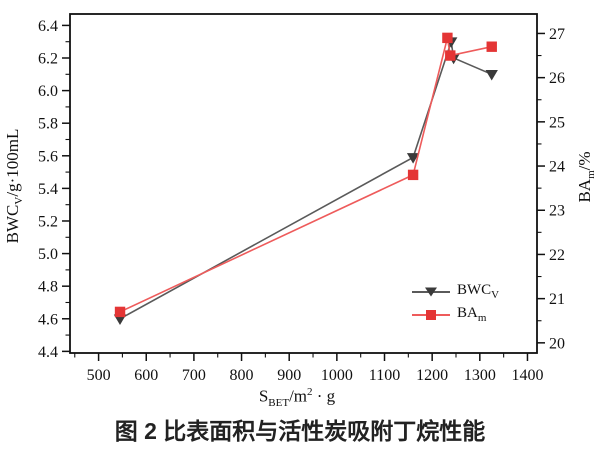 This screenshot has height=450, width=600. What do you see at coordinates (48, 59) in the screenshot?
I see `svg-text: 6.2` at bounding box center [48, 59].